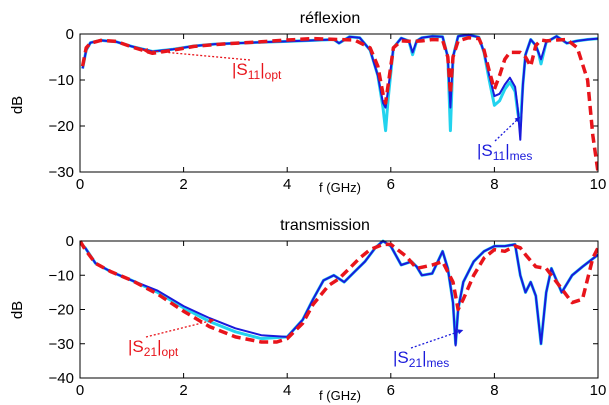  I want to click on annotation-label: |S11|mes, so click(504, 152).